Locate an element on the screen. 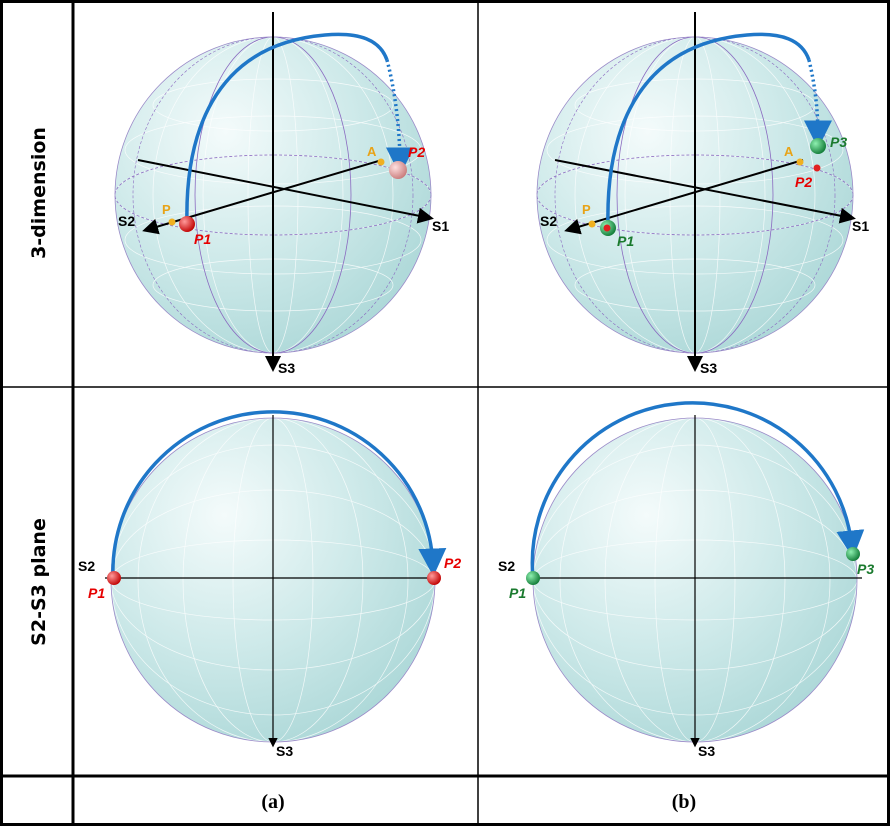  point-p2-a is located at coordinates (398, 170).